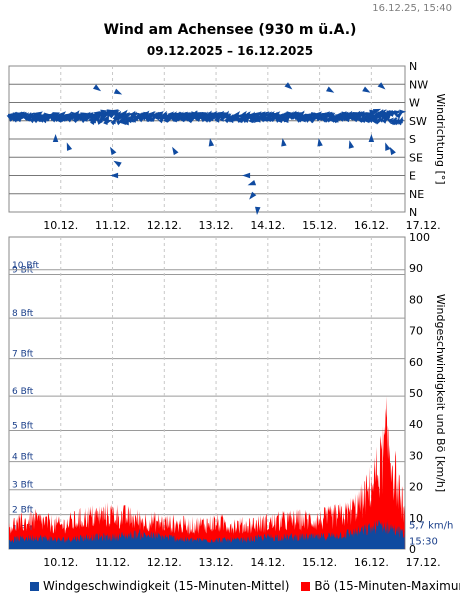 Image resolution: width=460 pixels, height=600 pixels. What do you see at coordinates (423, 541) in the screenshot?
I see `current-time-label: 15:30` at bounding box center [423, 541].